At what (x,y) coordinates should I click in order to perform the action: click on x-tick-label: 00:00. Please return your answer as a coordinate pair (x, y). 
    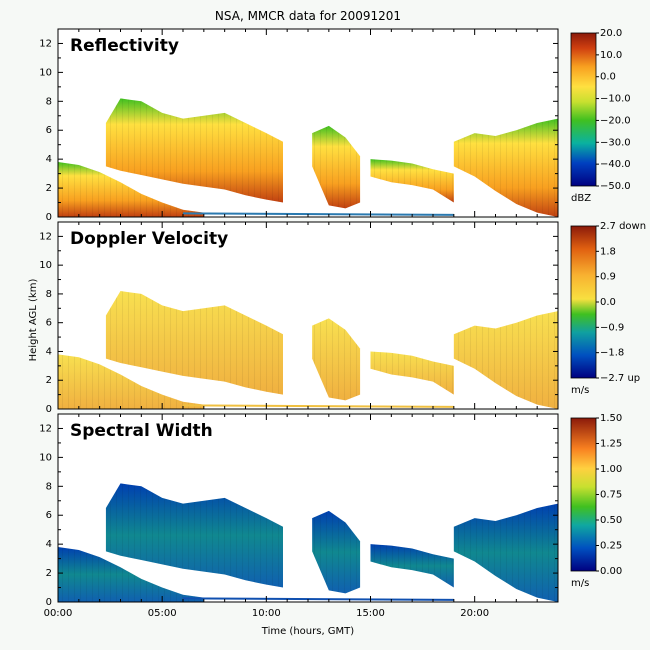
    Looking at the image, I should click on (58, 613).